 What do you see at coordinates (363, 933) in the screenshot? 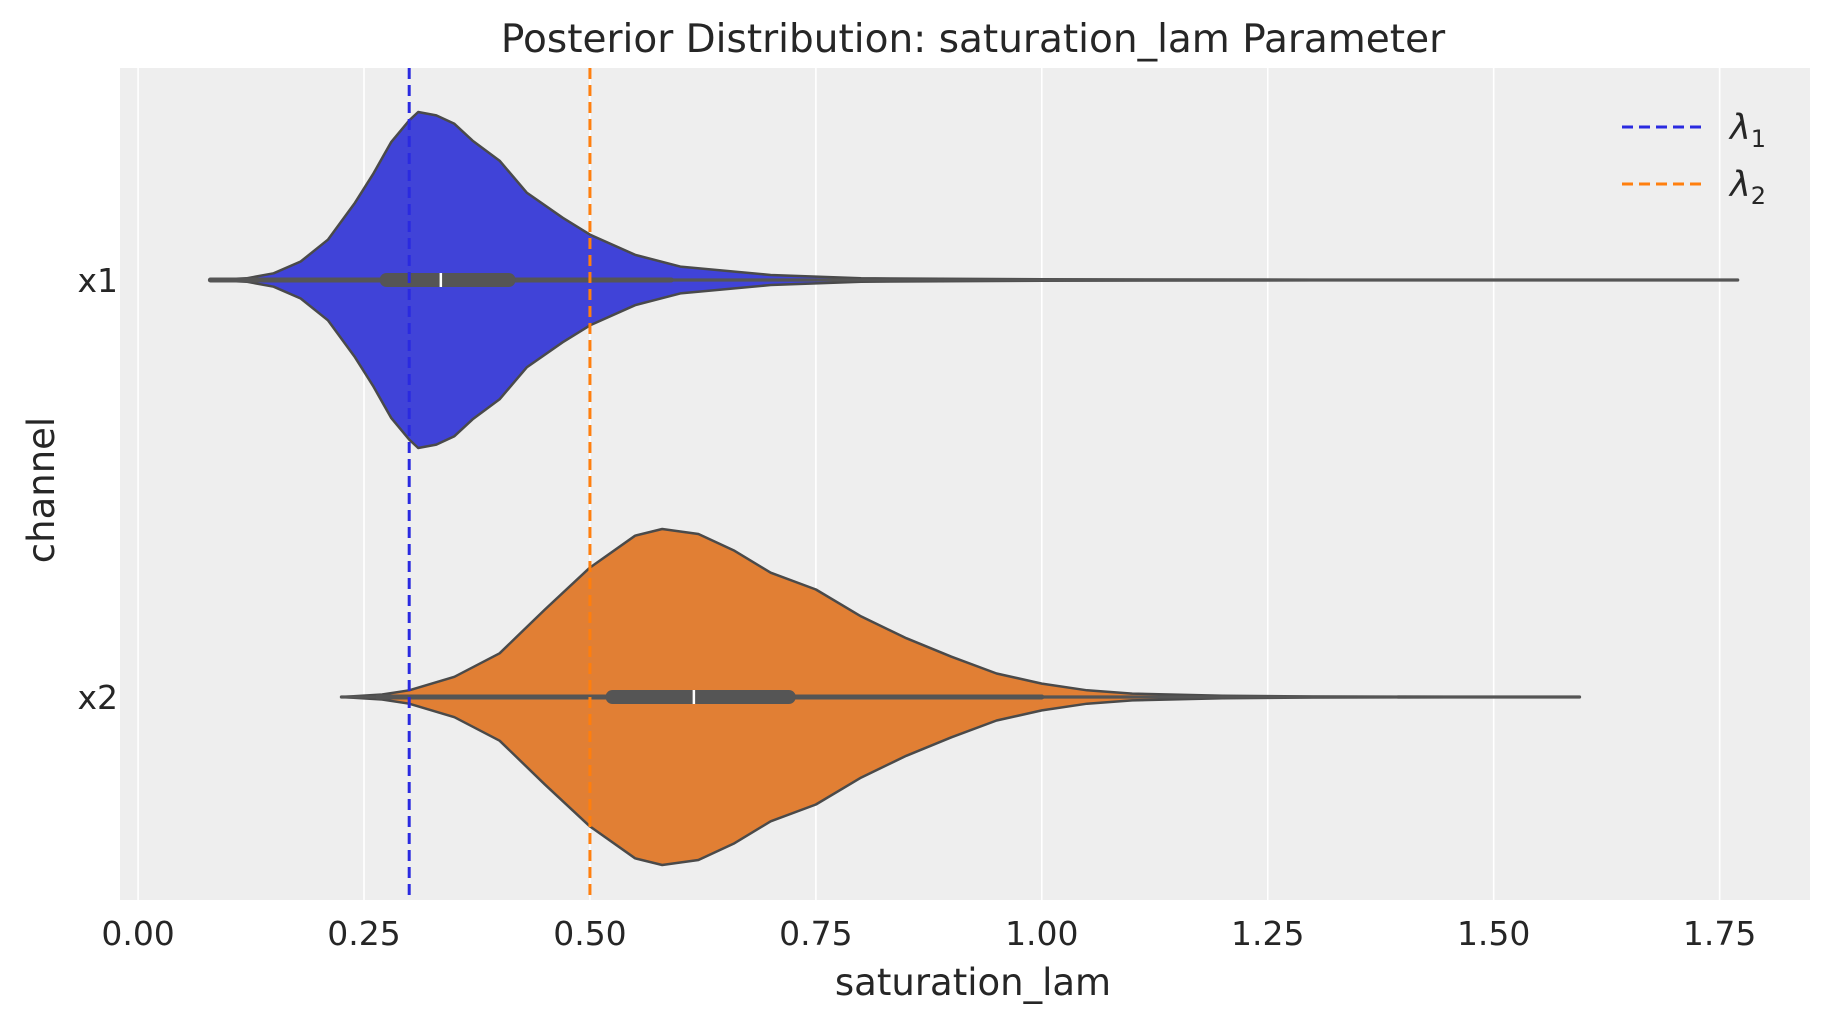
I see `x-tick-label: 0.25` at bounding box center [363, 933].